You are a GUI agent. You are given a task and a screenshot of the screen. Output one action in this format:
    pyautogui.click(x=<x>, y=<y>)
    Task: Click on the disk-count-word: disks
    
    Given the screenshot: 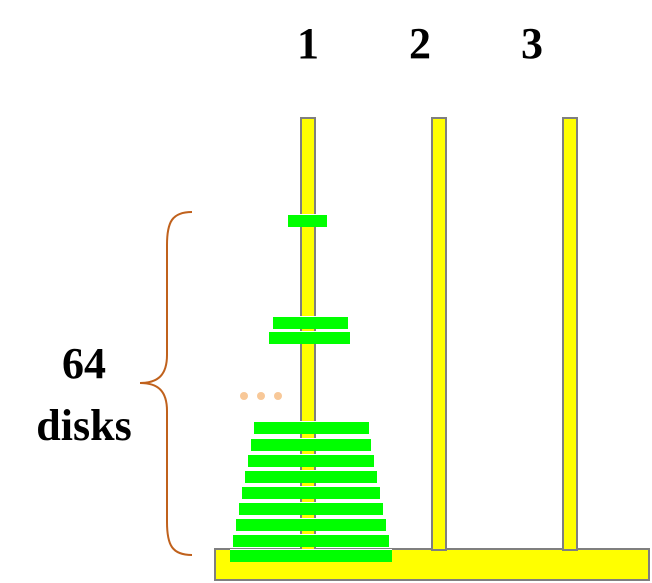 What is the action you would take?
    pyautogui.click(x=84, y=425)
    